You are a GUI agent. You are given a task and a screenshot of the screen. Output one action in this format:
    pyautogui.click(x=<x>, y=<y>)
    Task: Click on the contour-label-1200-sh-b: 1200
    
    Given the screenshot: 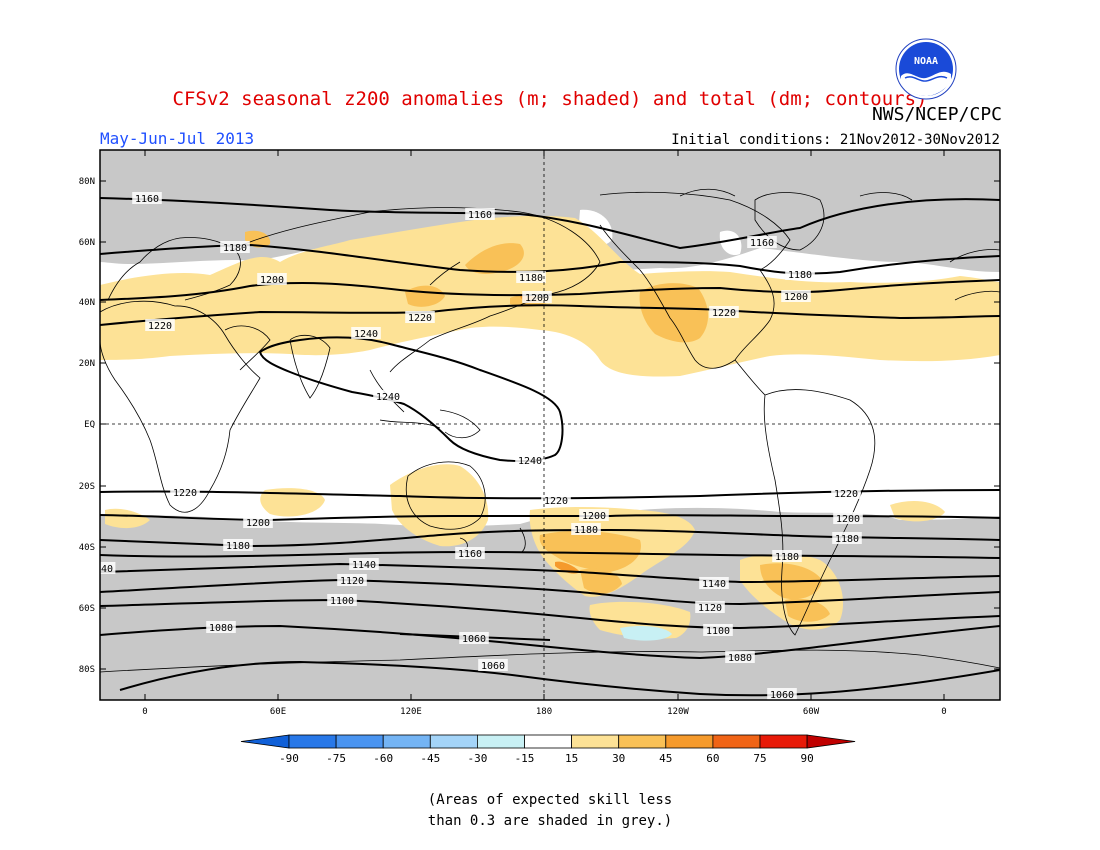 What is the action you would take?
    pyautogui.click(x=594, y=516)
    